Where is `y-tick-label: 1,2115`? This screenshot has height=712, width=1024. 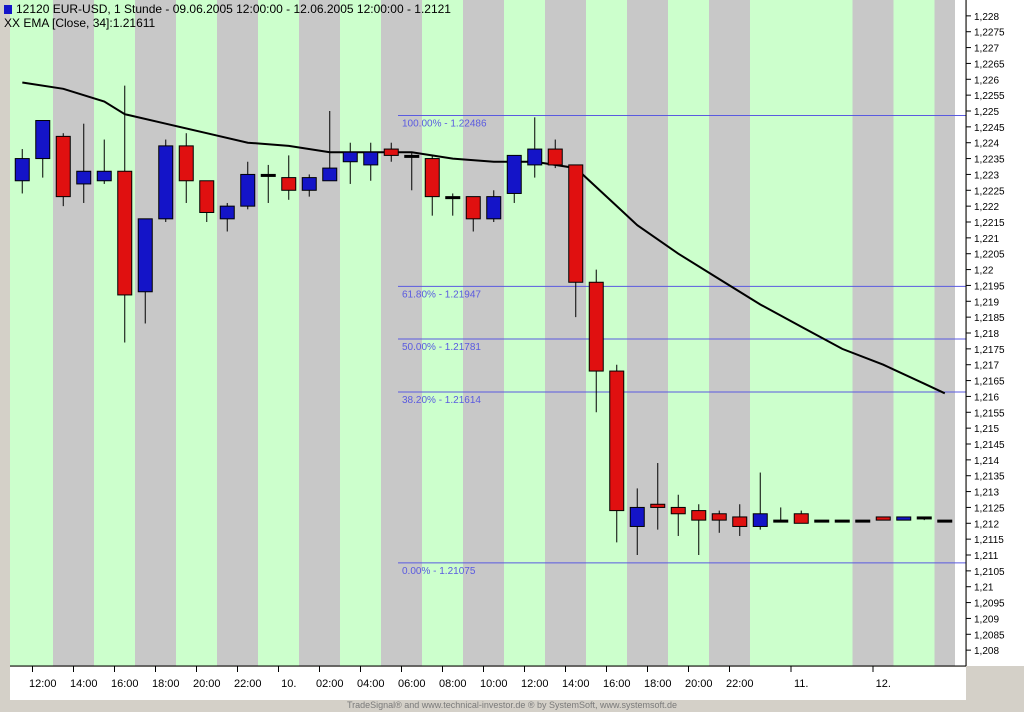
y-tick-label: 1,2115 is located at coordinates (989, 540).